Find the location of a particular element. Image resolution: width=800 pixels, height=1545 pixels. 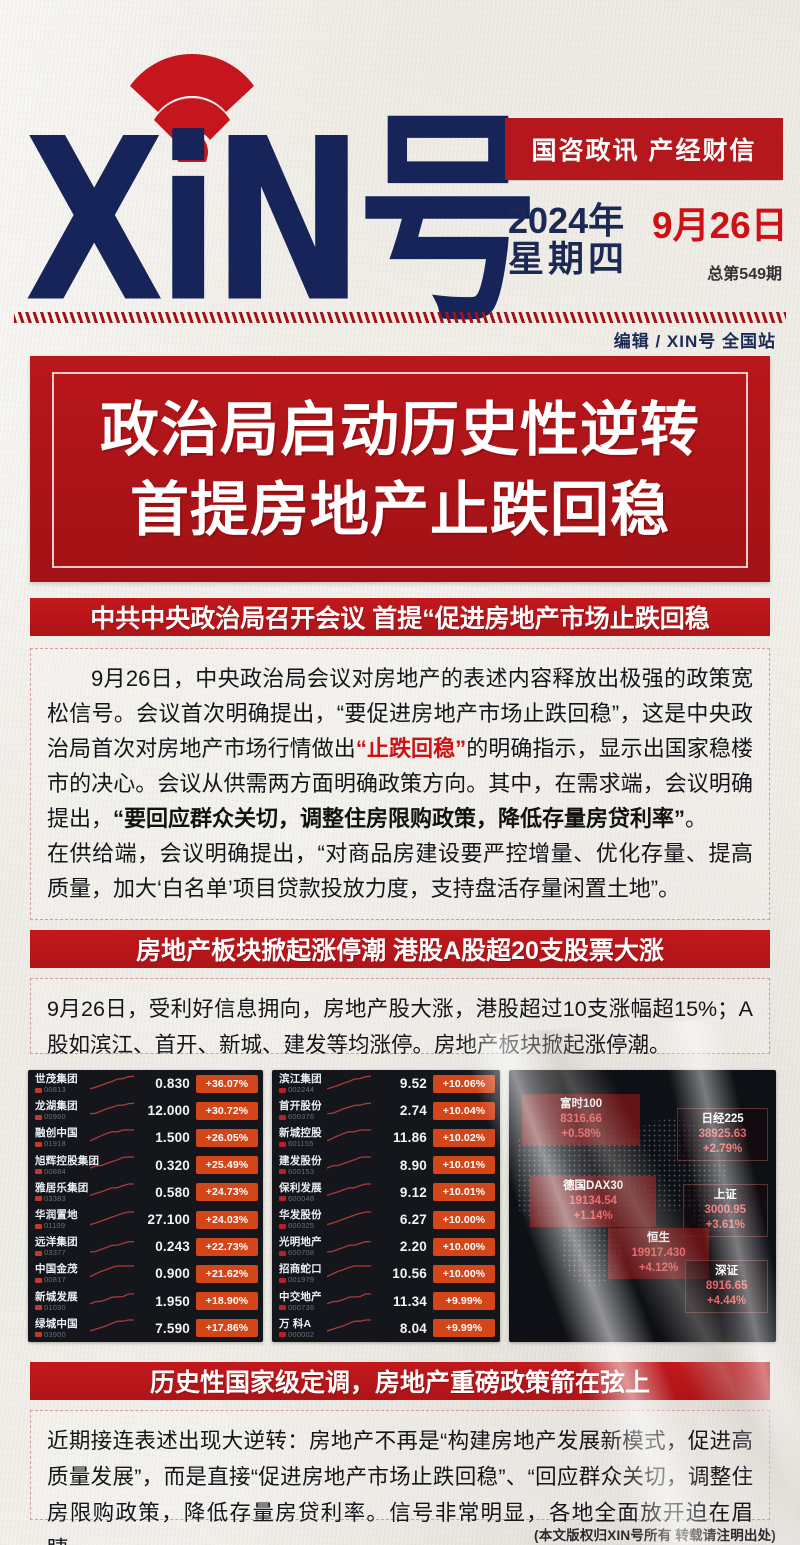

stock-name: 万 科A is located at coordinates (295, 1323).